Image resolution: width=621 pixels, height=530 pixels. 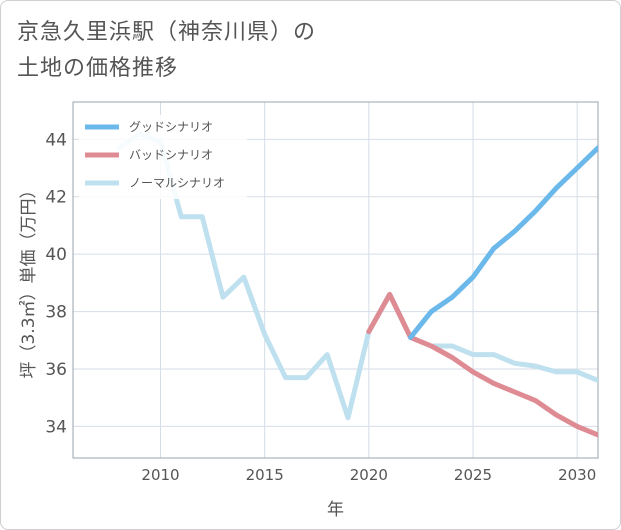 I want to click on y-tick-label: 34, so click(x=56, y=427).